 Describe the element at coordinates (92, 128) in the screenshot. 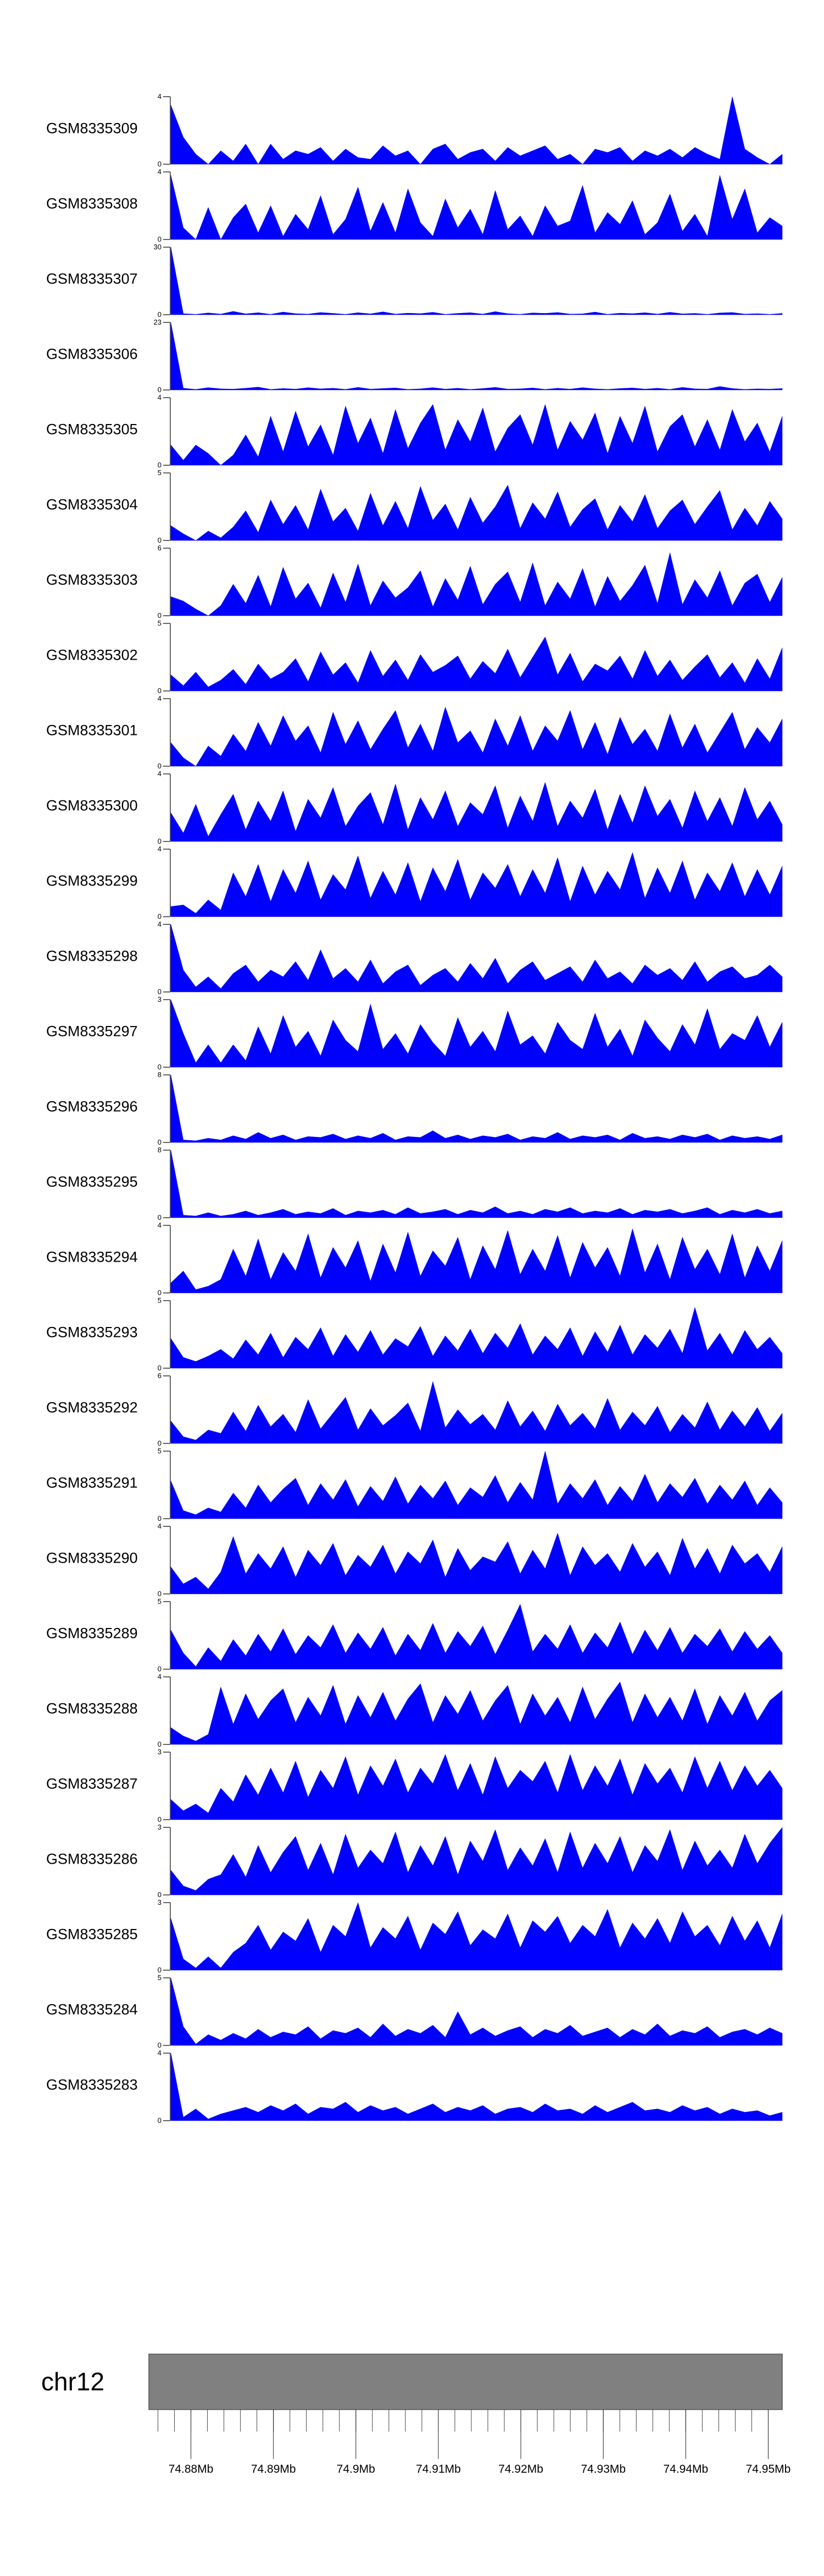

I see `track-label: GSM8335309` at that location.